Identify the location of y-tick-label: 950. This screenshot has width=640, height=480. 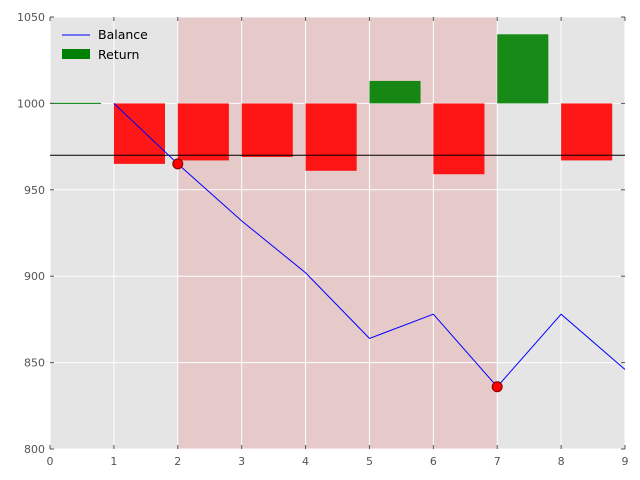
(34, 190).